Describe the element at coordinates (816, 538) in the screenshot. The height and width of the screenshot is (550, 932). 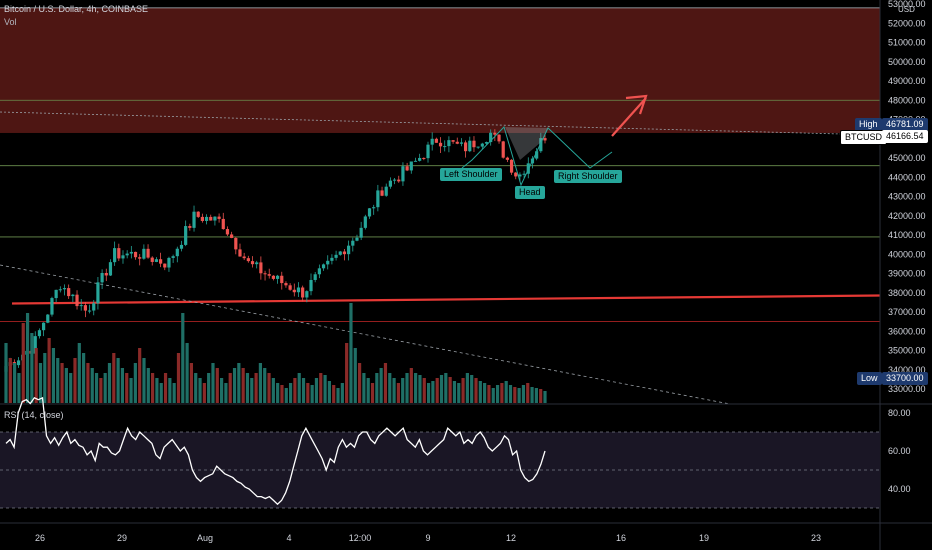
I see `time-tick-label: 23` at that location.